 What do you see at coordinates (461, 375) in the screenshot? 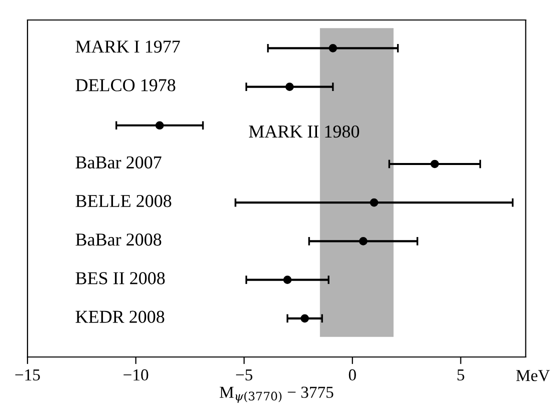
I see `x-tick-label: 5` at bounding box center [461, 375].